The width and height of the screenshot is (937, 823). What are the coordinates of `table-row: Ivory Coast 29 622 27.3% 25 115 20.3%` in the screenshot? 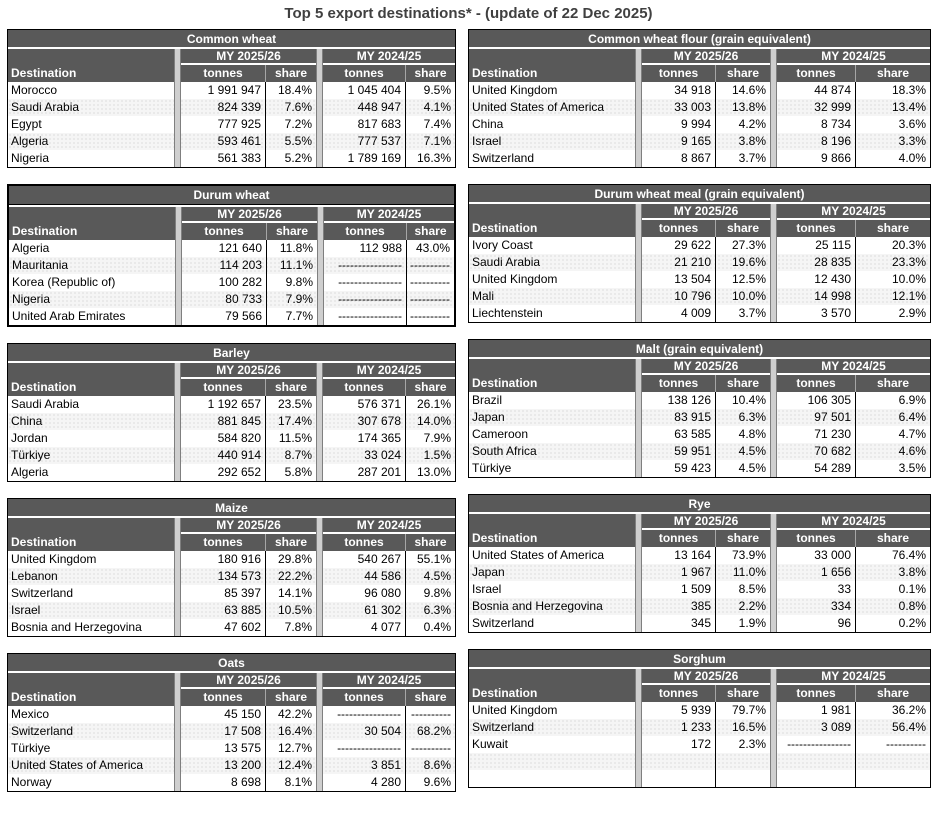 It's located at (699, 245).